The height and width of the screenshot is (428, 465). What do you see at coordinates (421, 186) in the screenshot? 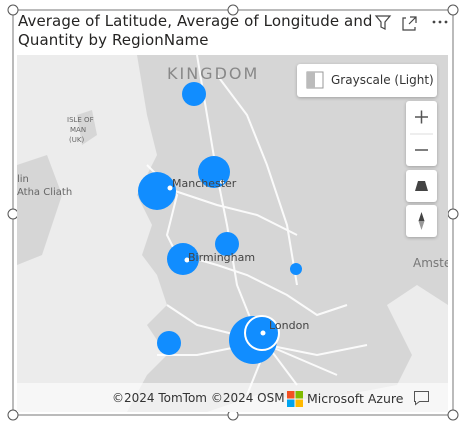
I see `tilt-button` at bounding box center [421, 186].